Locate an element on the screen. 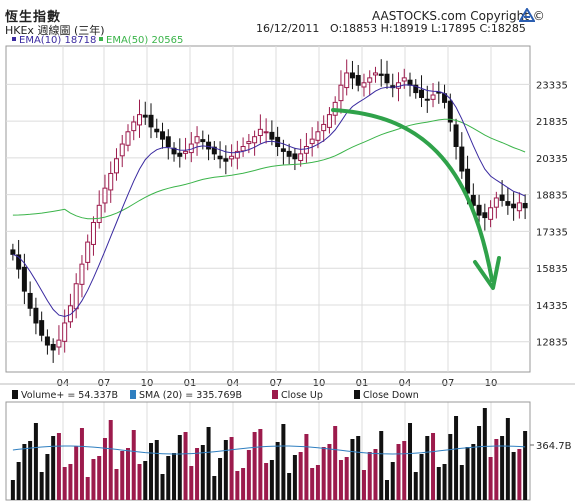 This screenshot has height=504, width=575. legend-volume-label: Volume+ = 54.337B is located at coordinates (70, 395).